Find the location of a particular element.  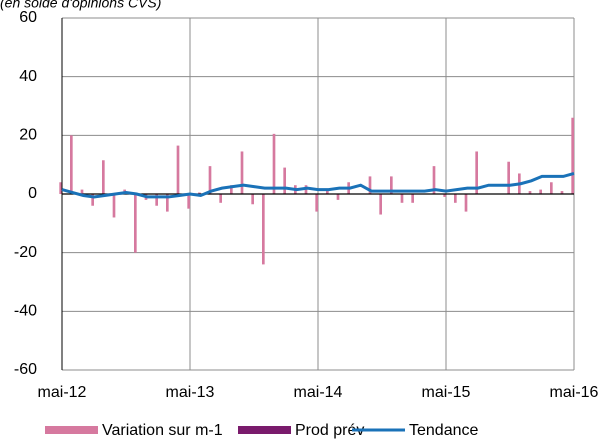

x-tick-label: mai-16 is located at coordinates (574, 392).